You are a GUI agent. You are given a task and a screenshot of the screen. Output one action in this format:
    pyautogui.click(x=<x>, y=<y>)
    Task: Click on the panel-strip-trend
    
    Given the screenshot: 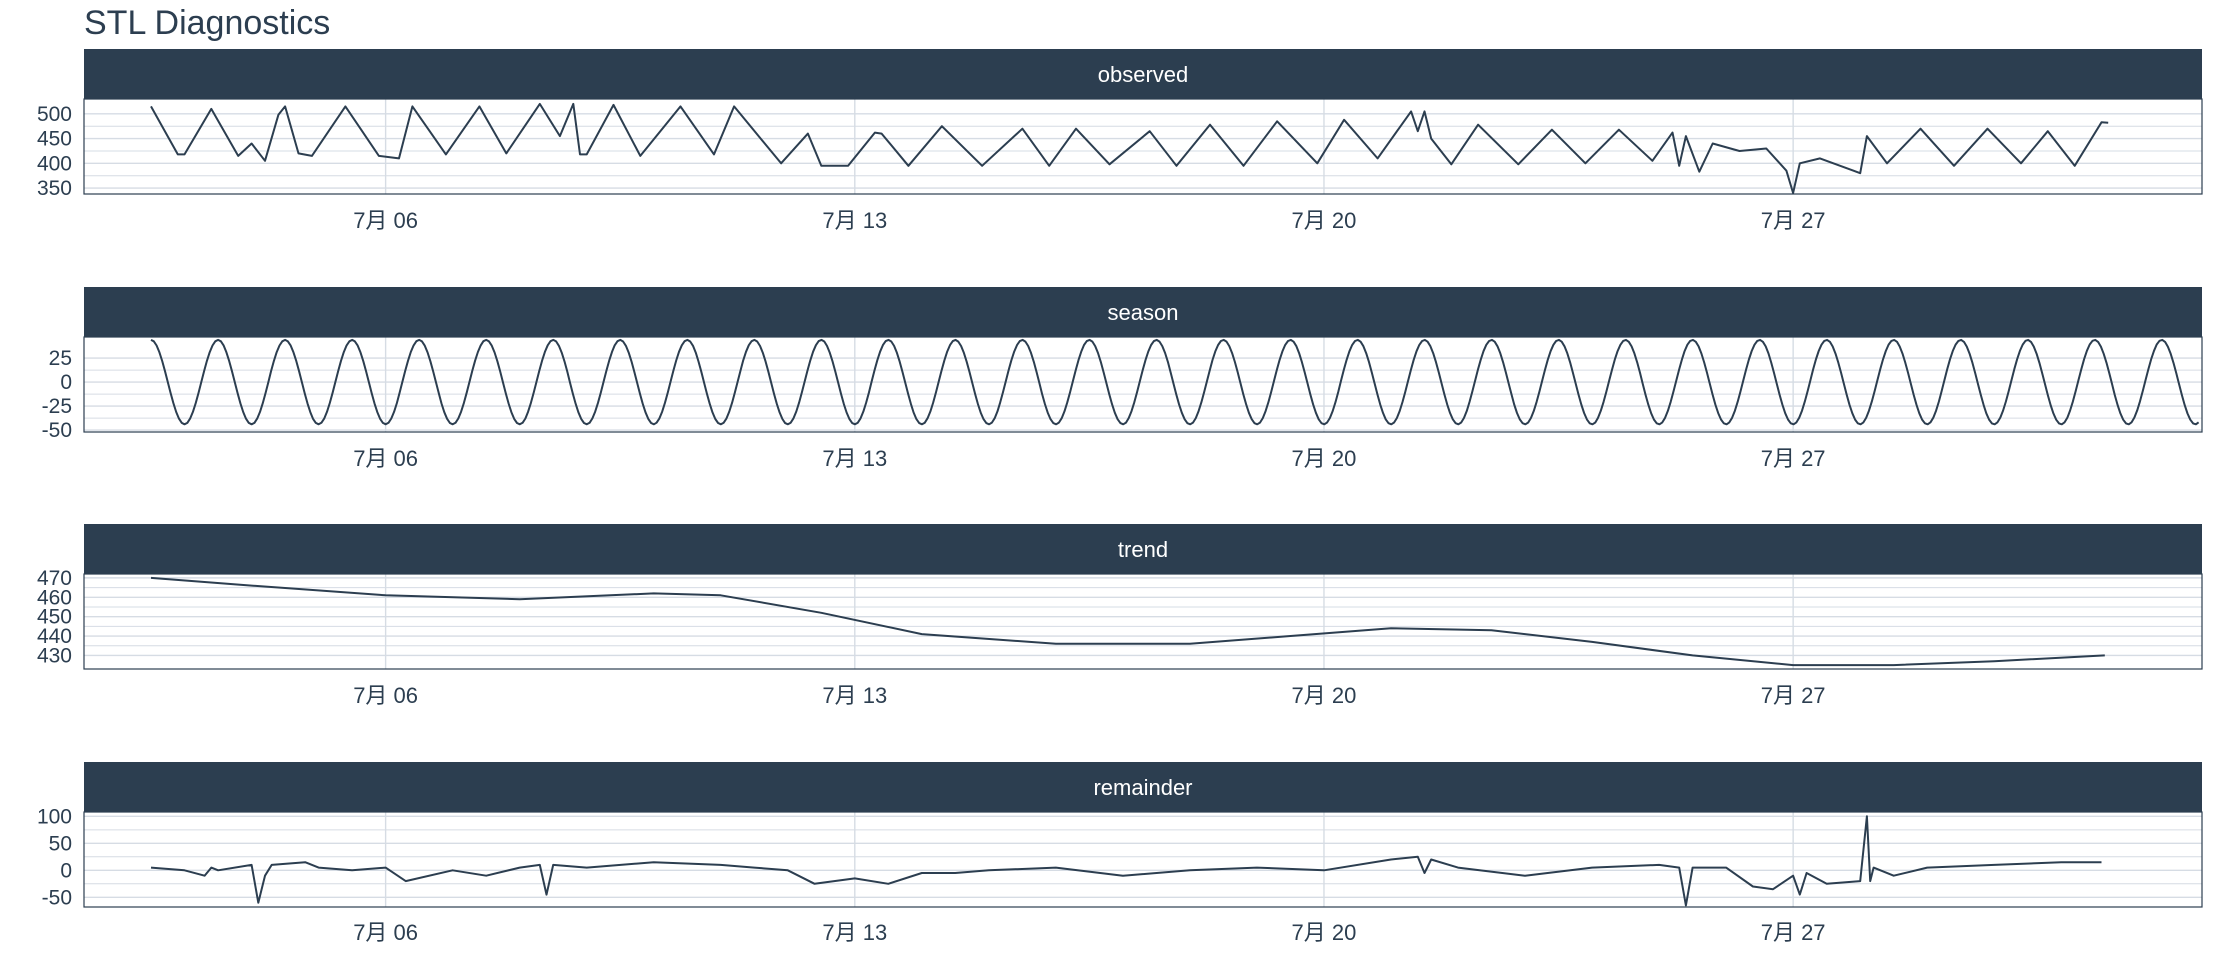 What is the action you would take?
    pyautogui.click(x=1143, y=549)
    